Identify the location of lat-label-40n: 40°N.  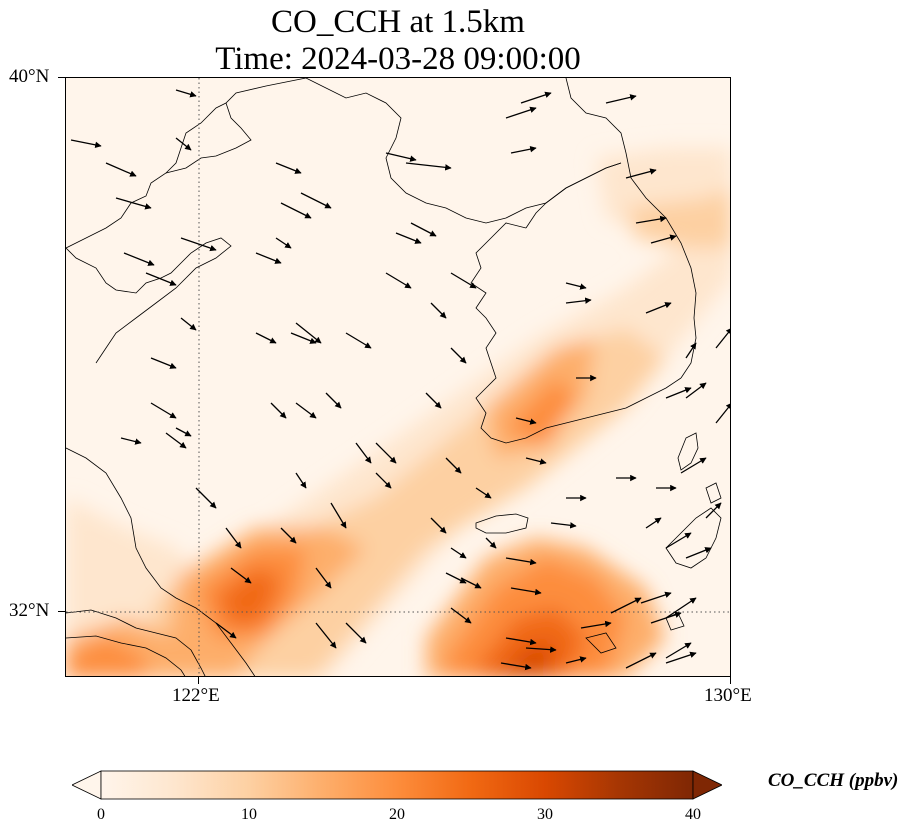
(29, 76).